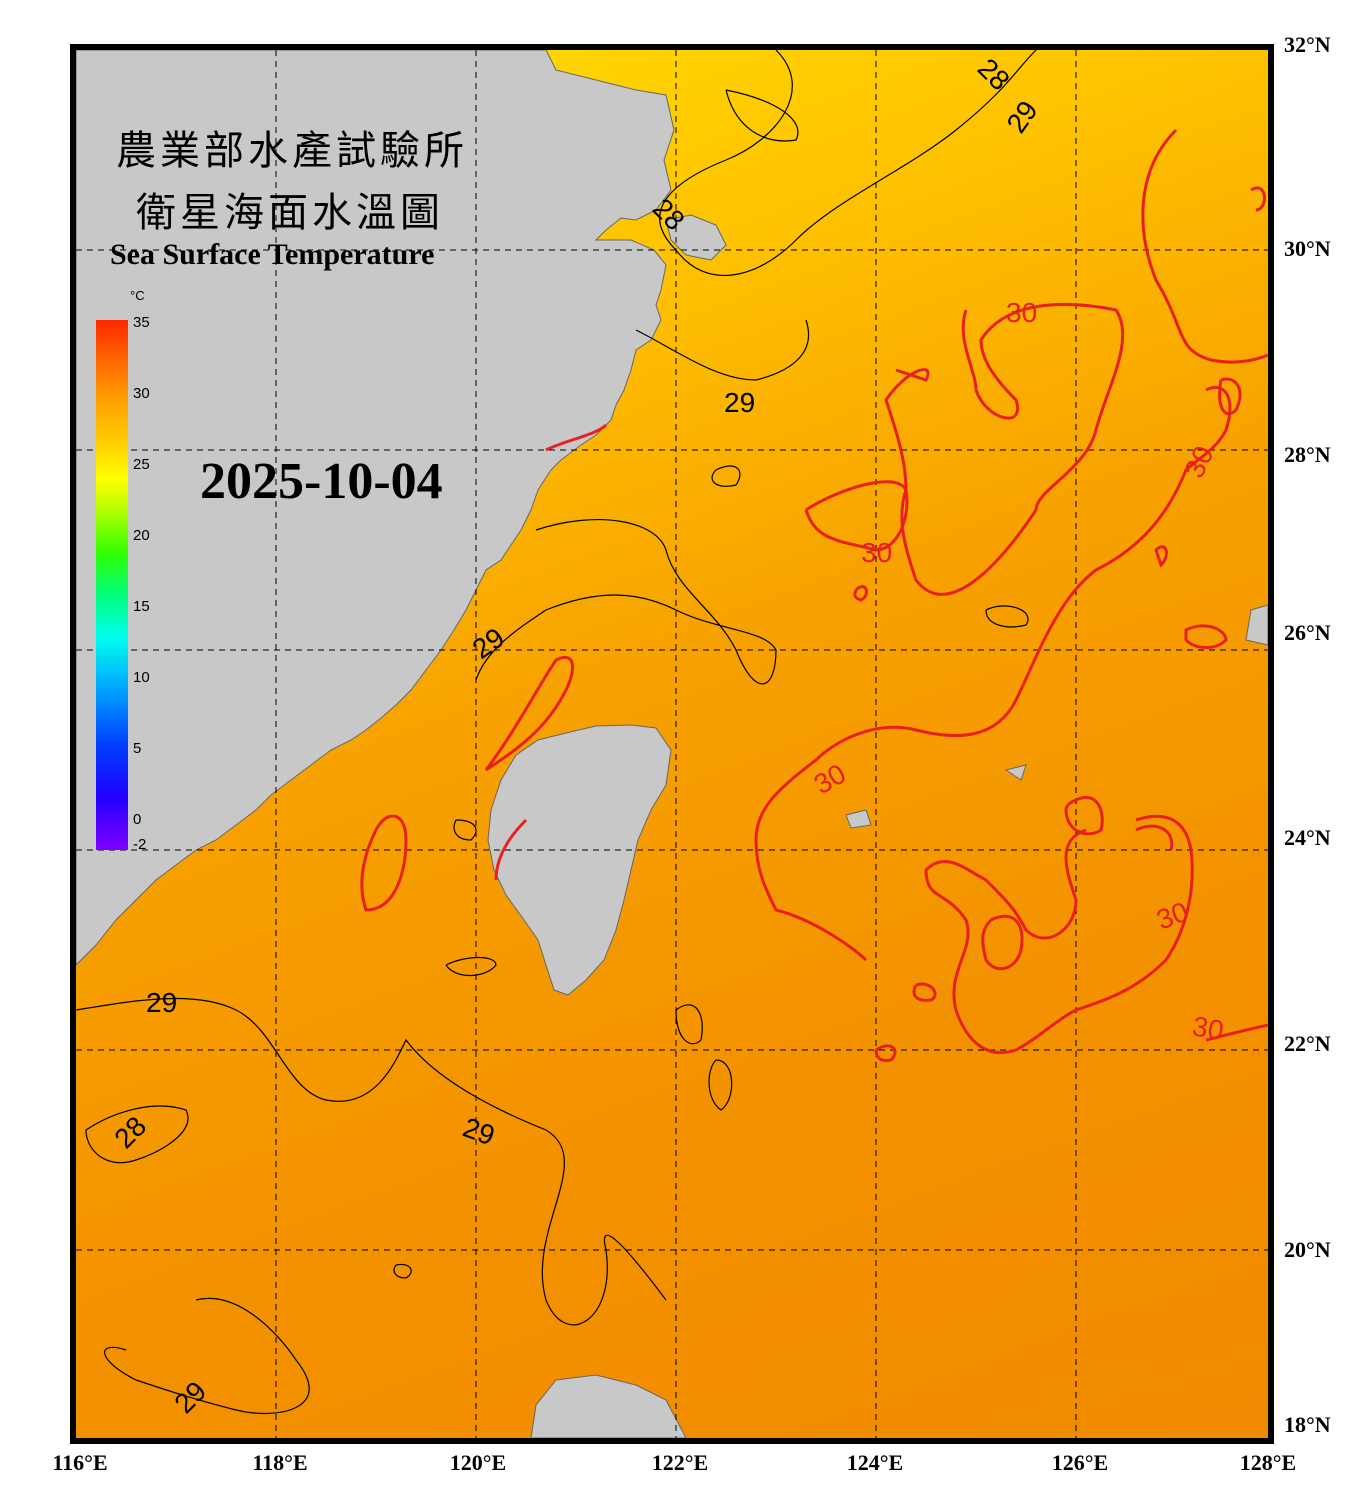 This screenshot has width=1350, height=1500. I want to click on lon-label: 124°E, so click(875, 1462).